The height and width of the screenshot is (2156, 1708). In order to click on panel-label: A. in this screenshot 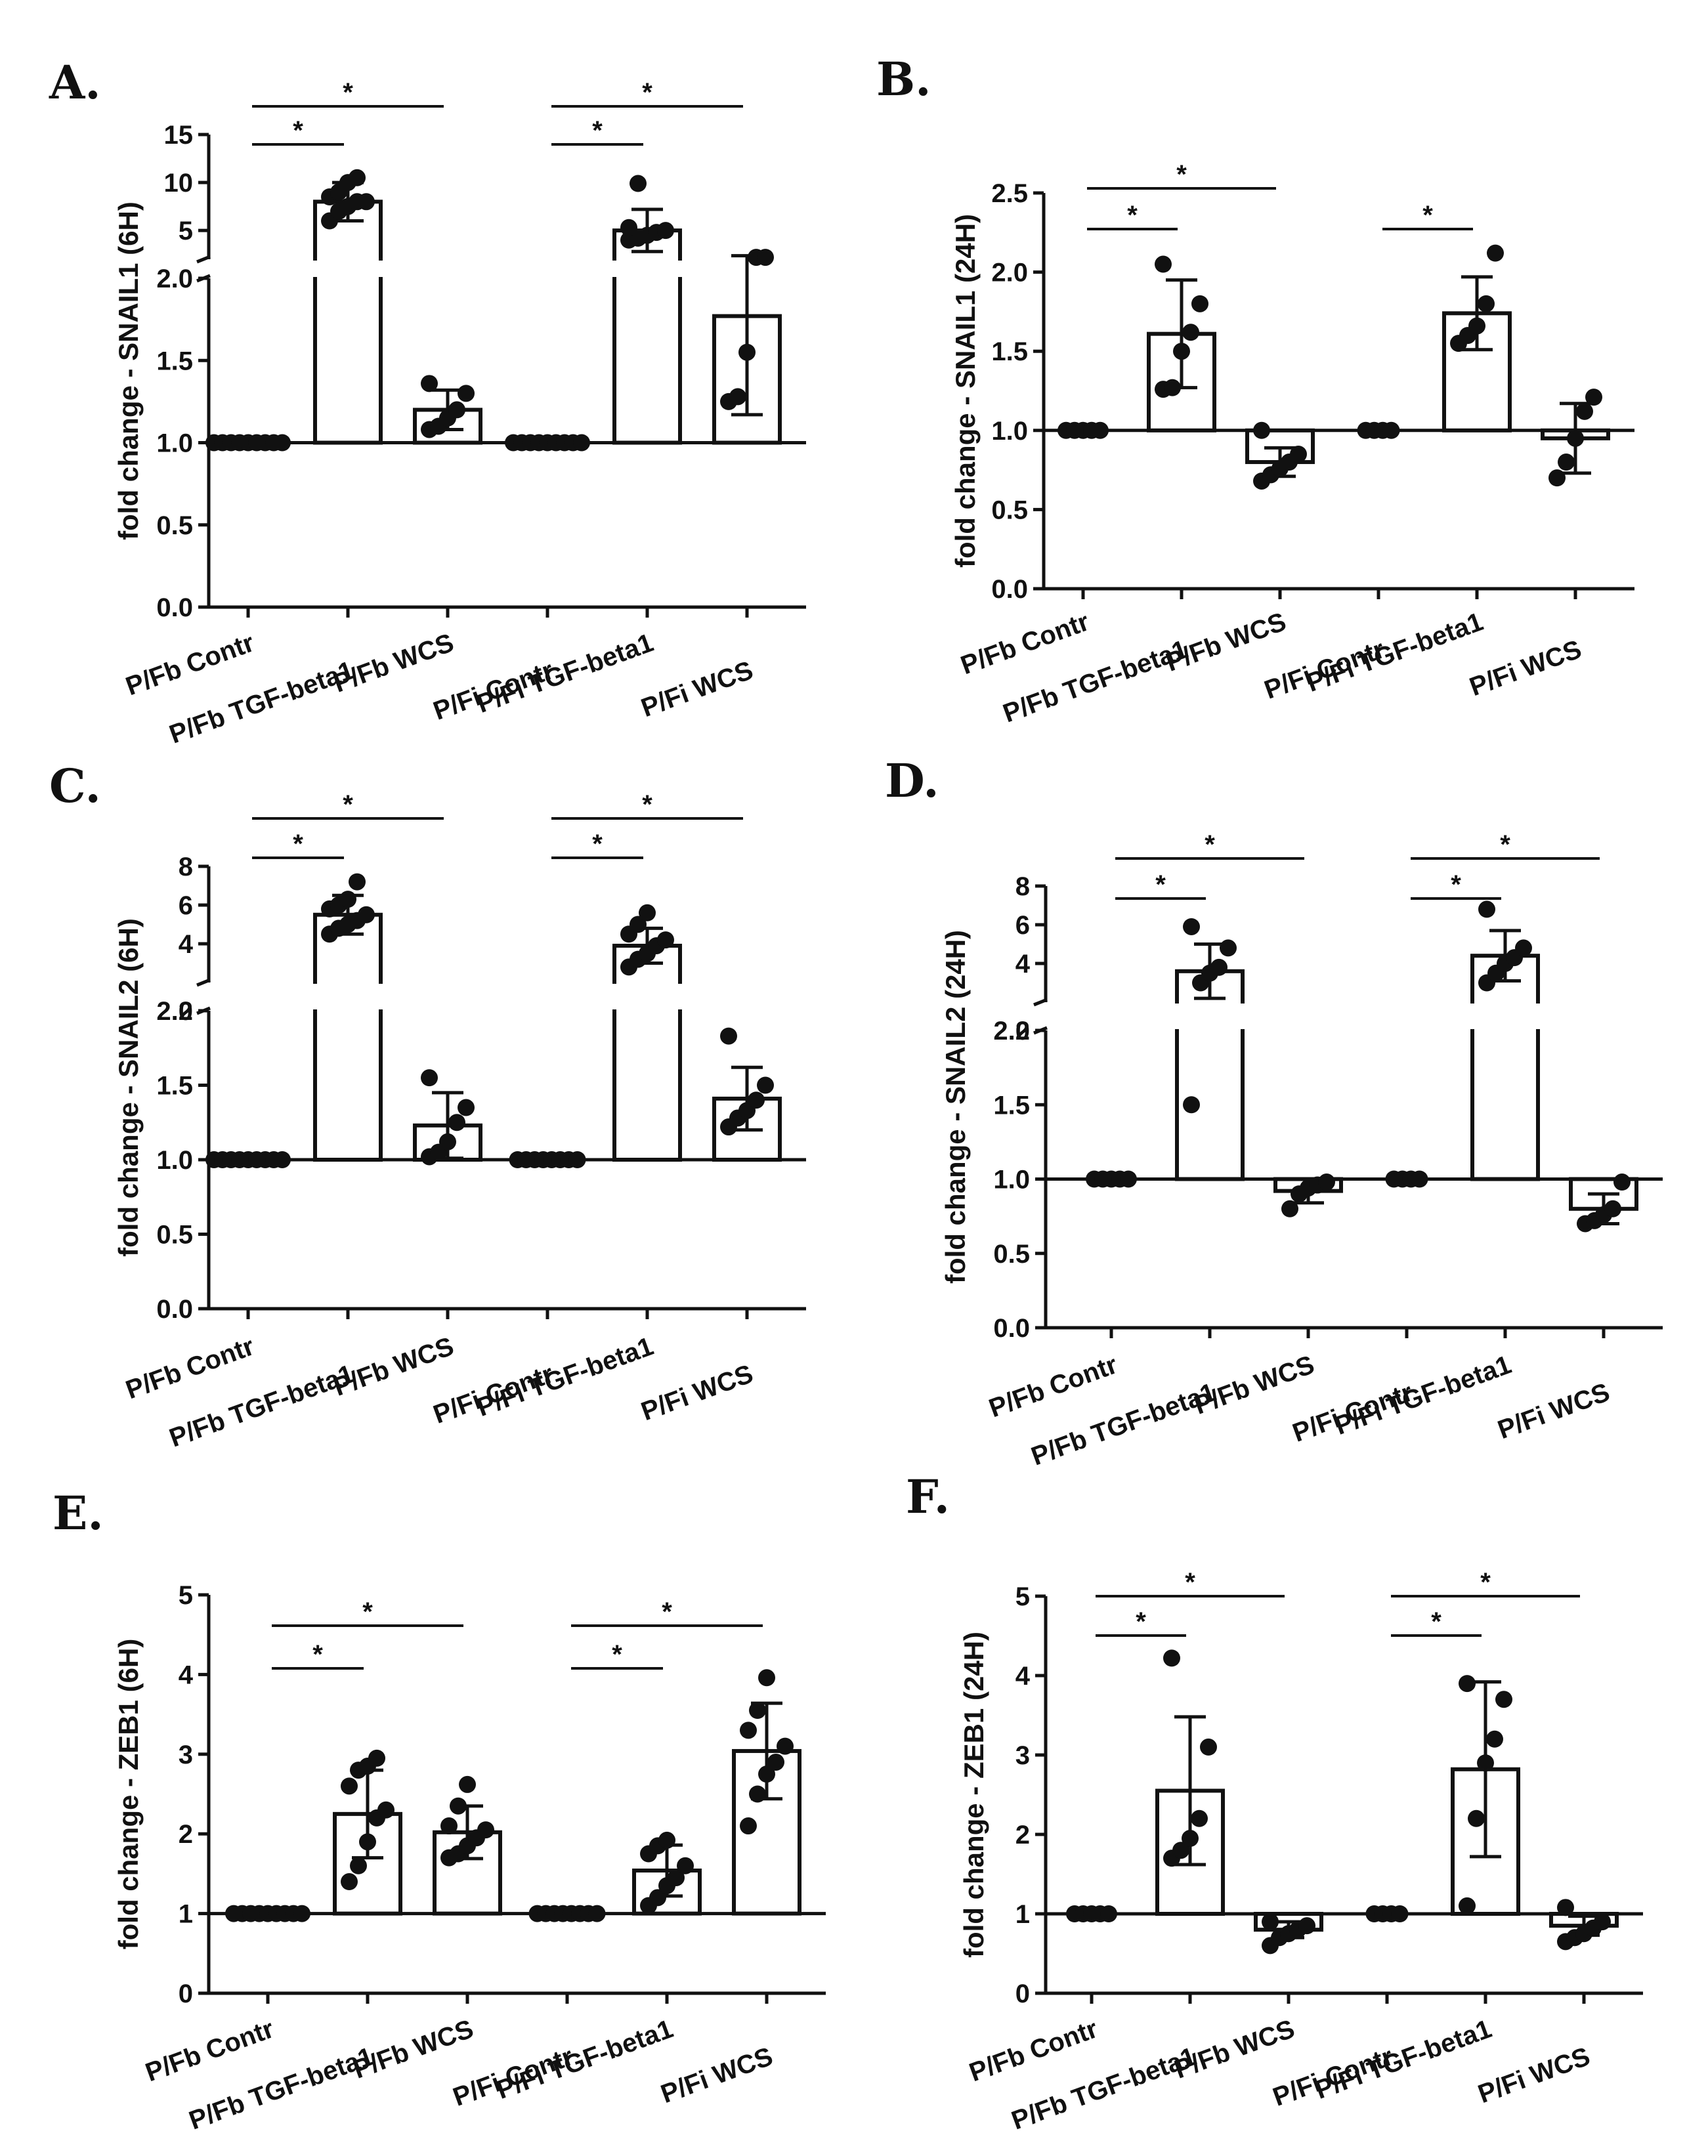, I will do `click(75, 83)`.